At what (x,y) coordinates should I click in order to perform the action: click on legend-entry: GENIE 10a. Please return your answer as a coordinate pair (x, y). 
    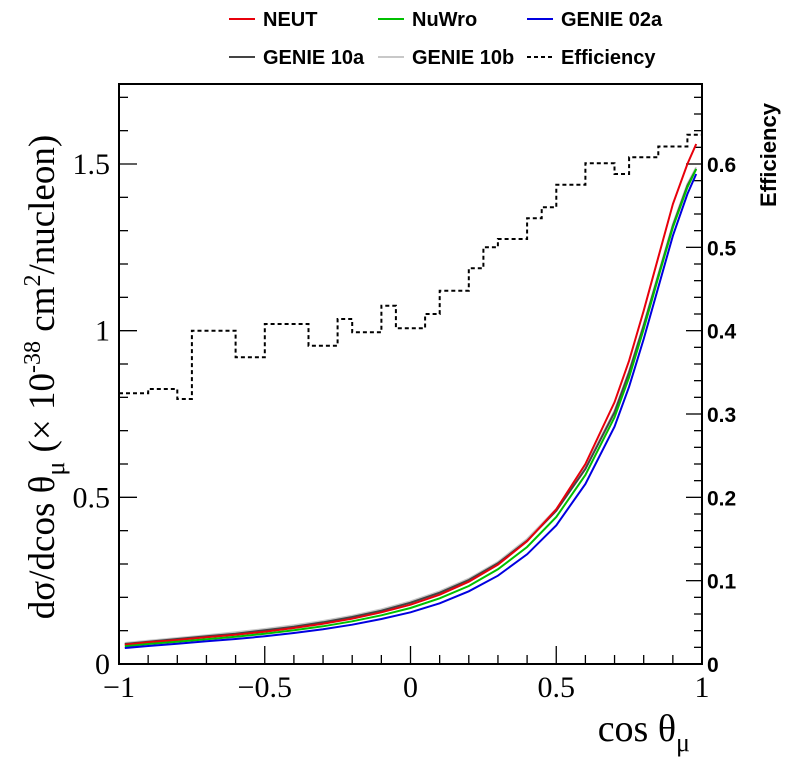
    Looking at the image, I should click on (297, 58).